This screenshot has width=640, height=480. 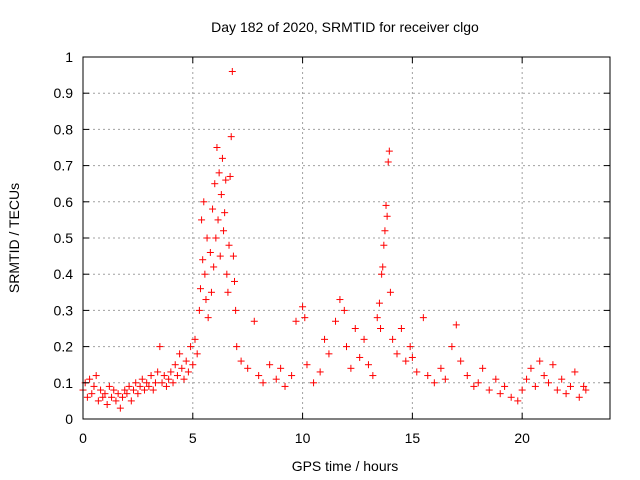 I want to click on y-tick-label: 1, so click(x=69, y=57).